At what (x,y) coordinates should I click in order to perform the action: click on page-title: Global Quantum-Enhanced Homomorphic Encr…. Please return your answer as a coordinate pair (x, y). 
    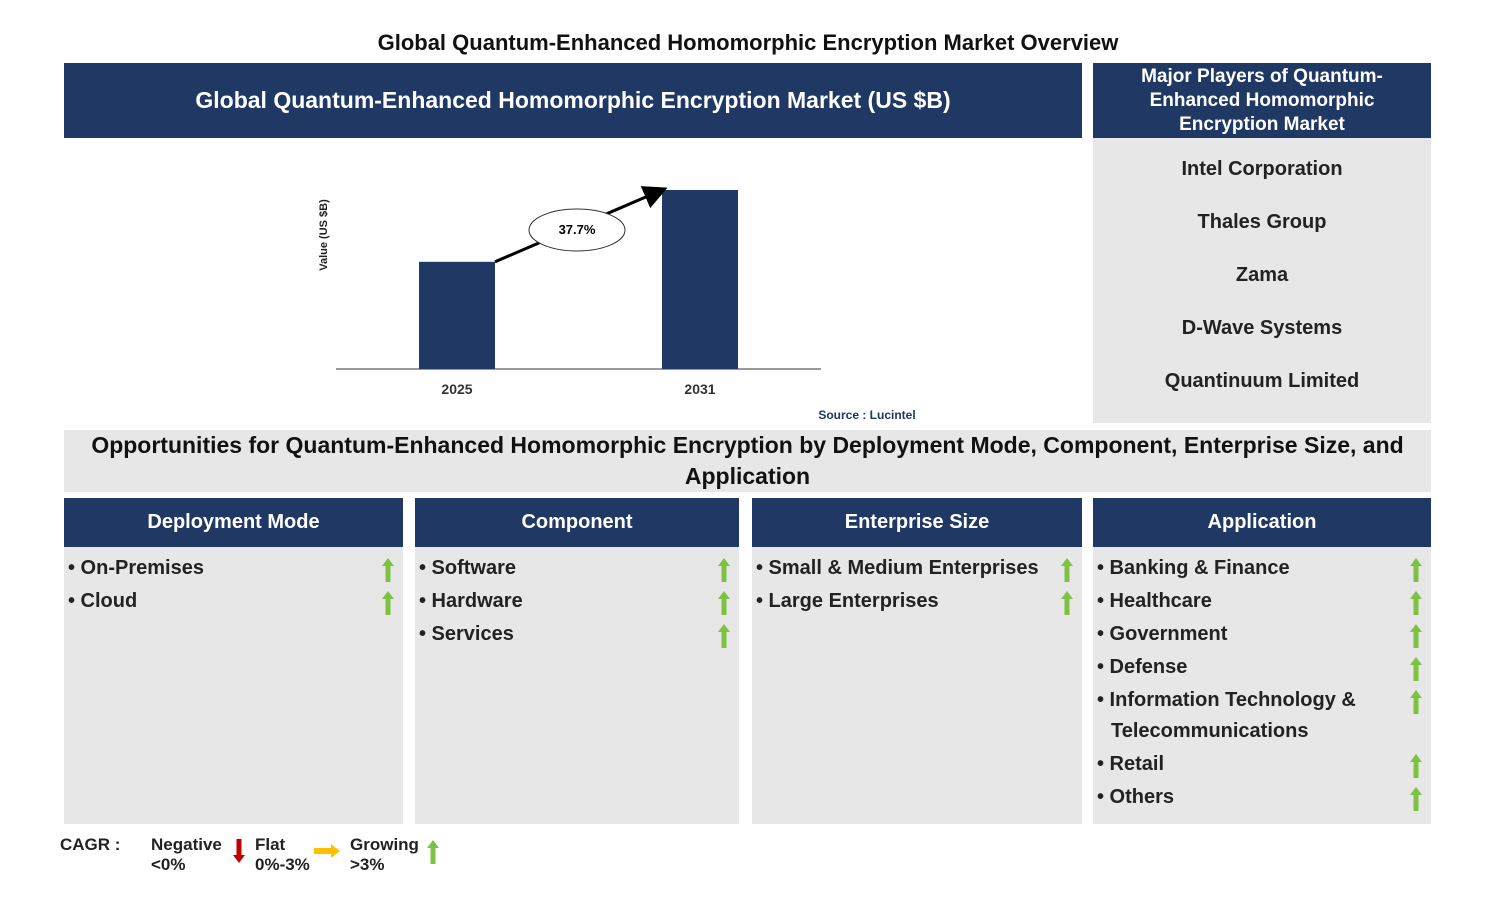
    Looking at the image, I should click on (748, 42).